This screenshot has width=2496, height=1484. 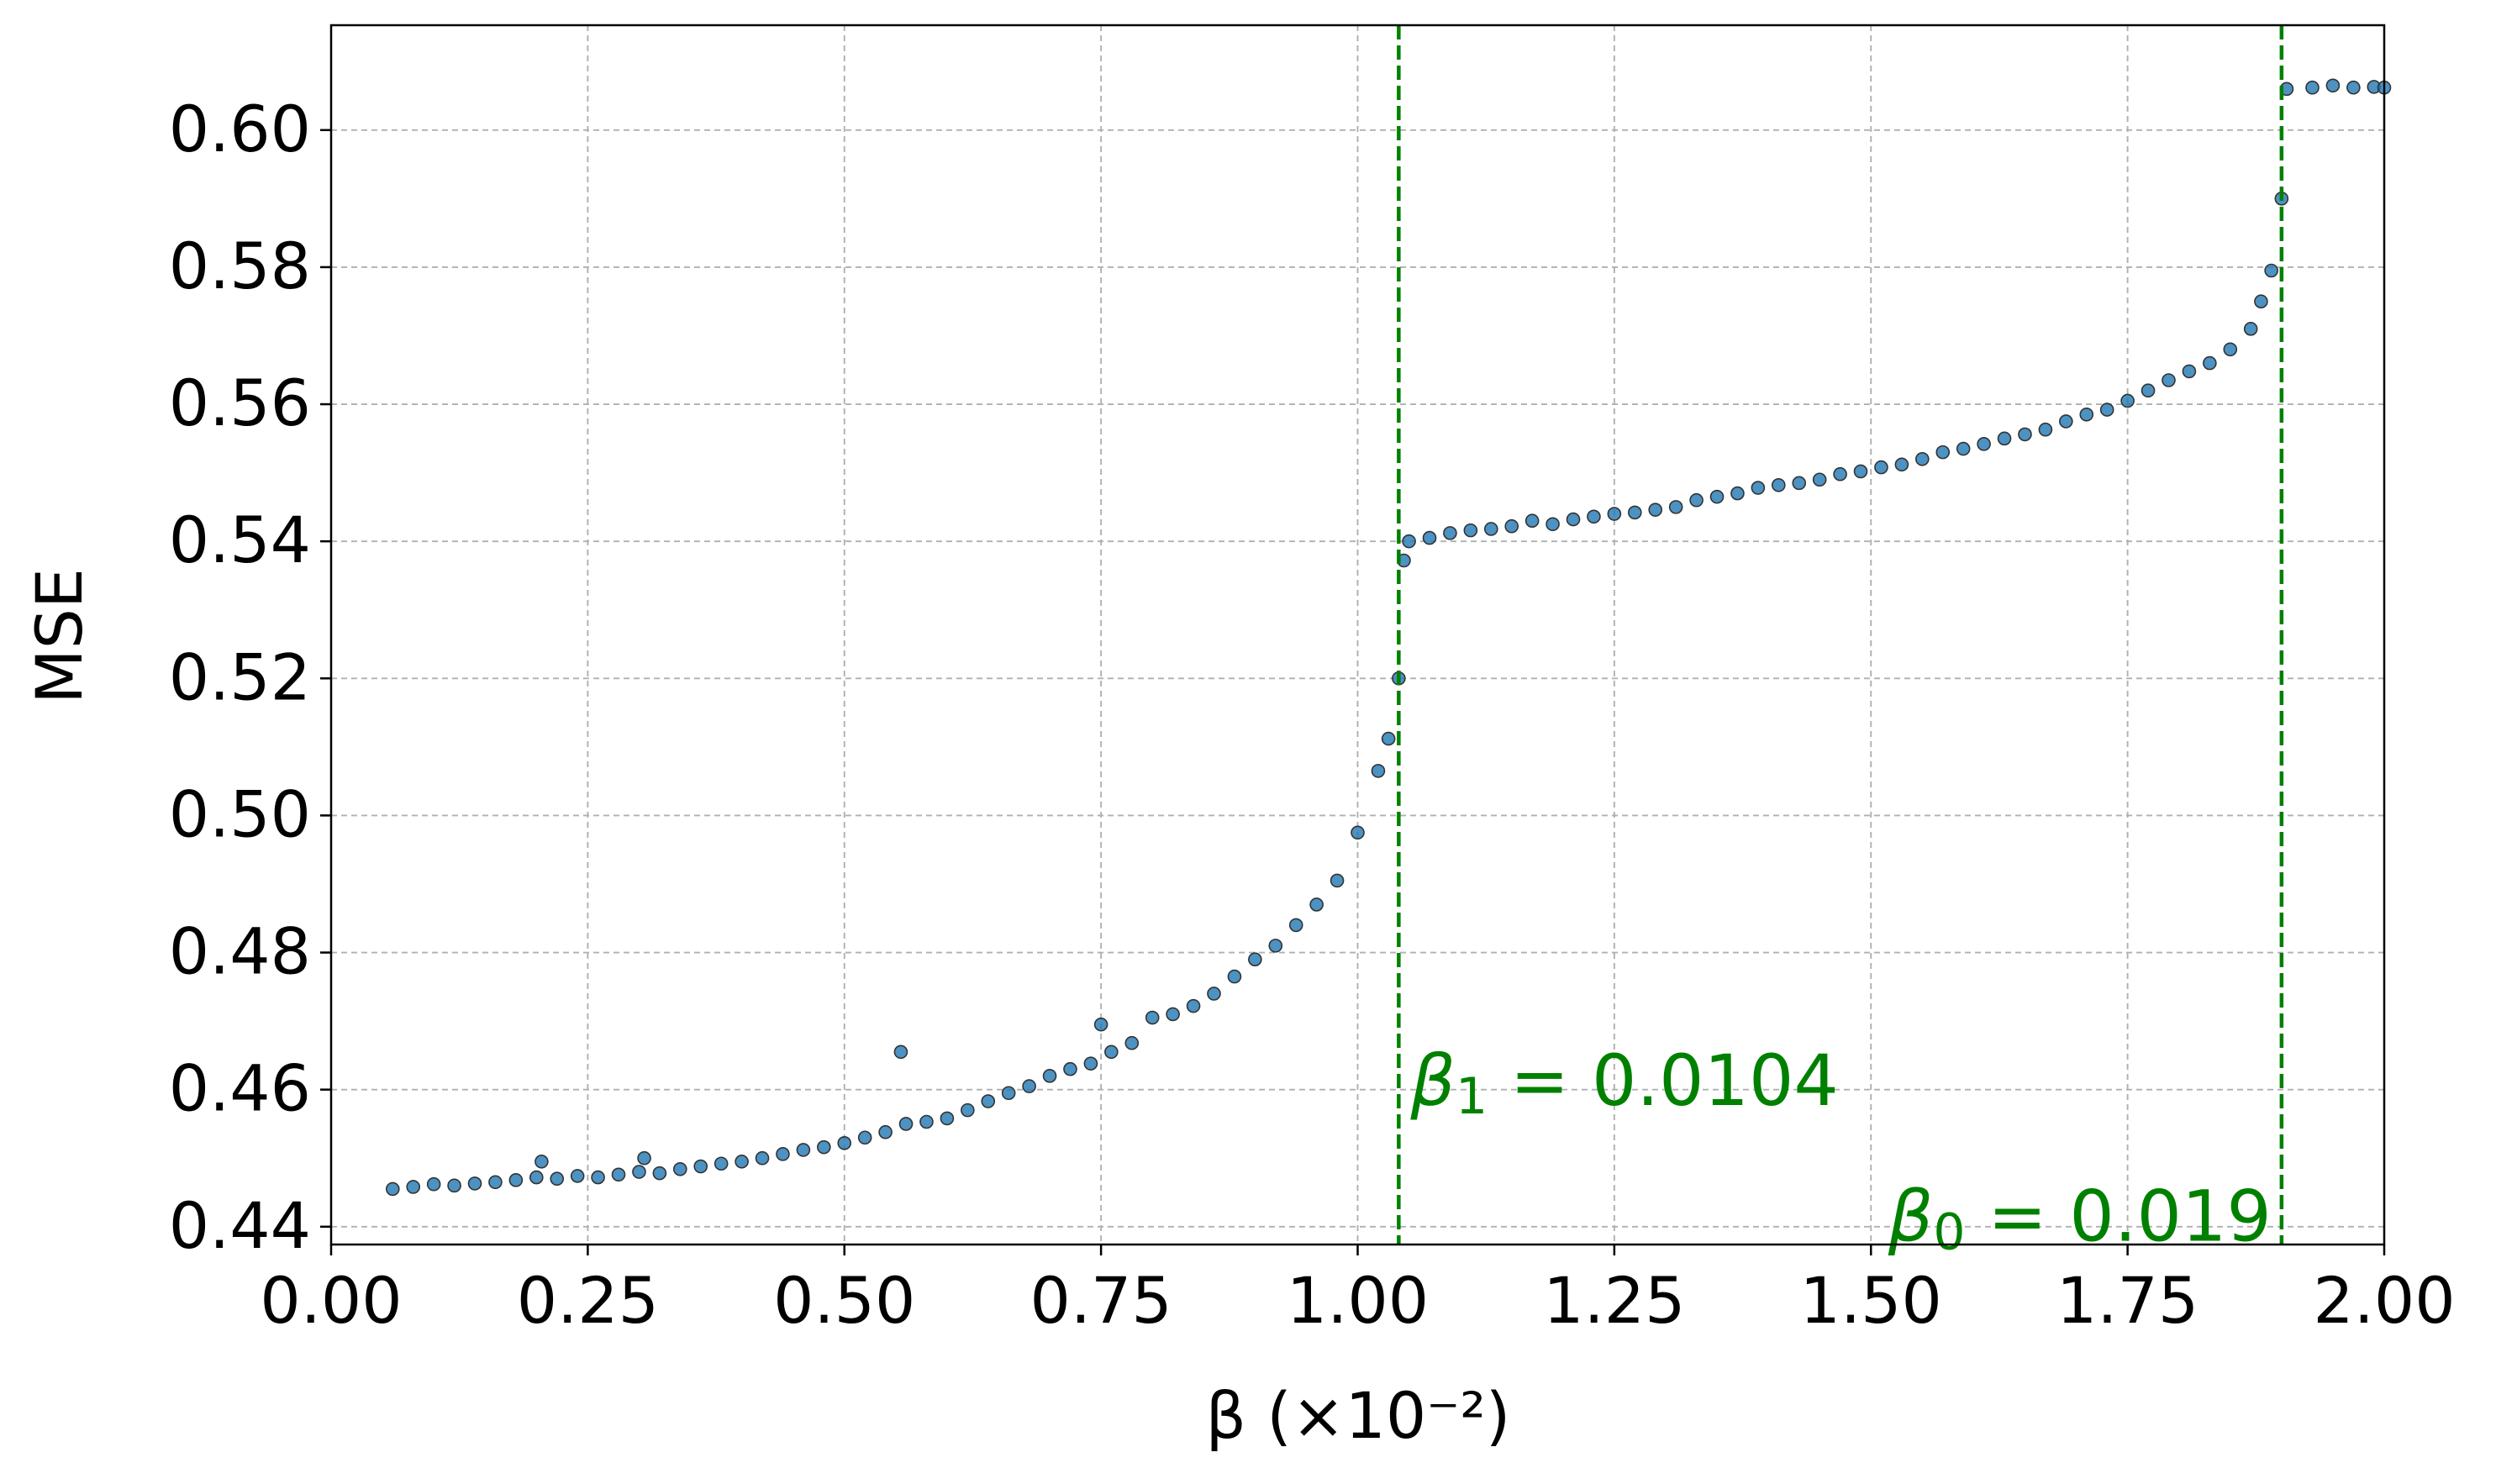 What do you see at coordinates (240, 1089) in the screenshot?
I see `y-tick-label: 0.46` at bounding box center [240, 1089].